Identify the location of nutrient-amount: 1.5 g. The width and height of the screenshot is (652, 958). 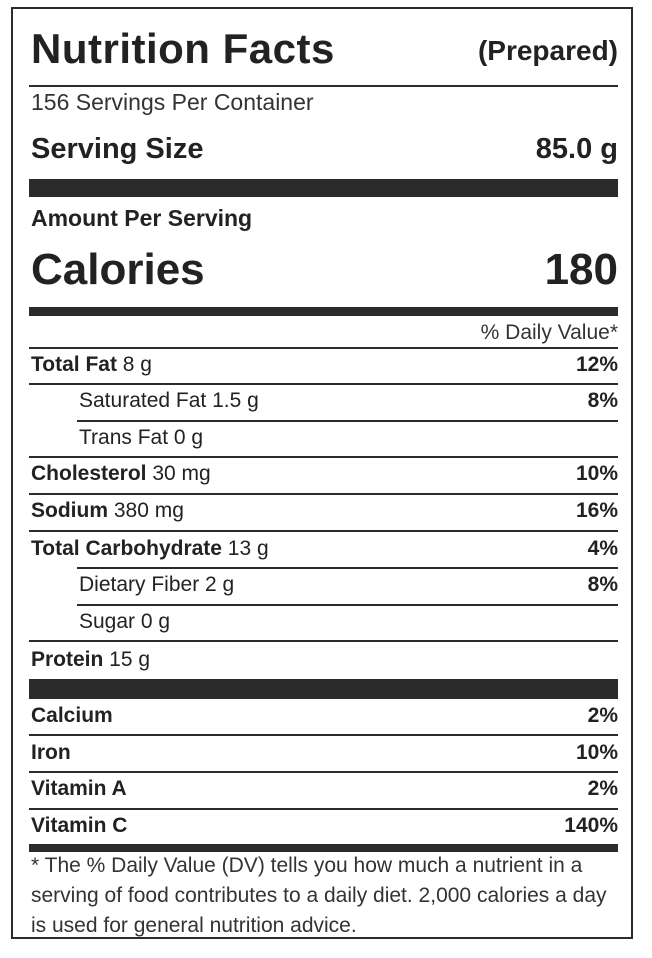
(232, 400).